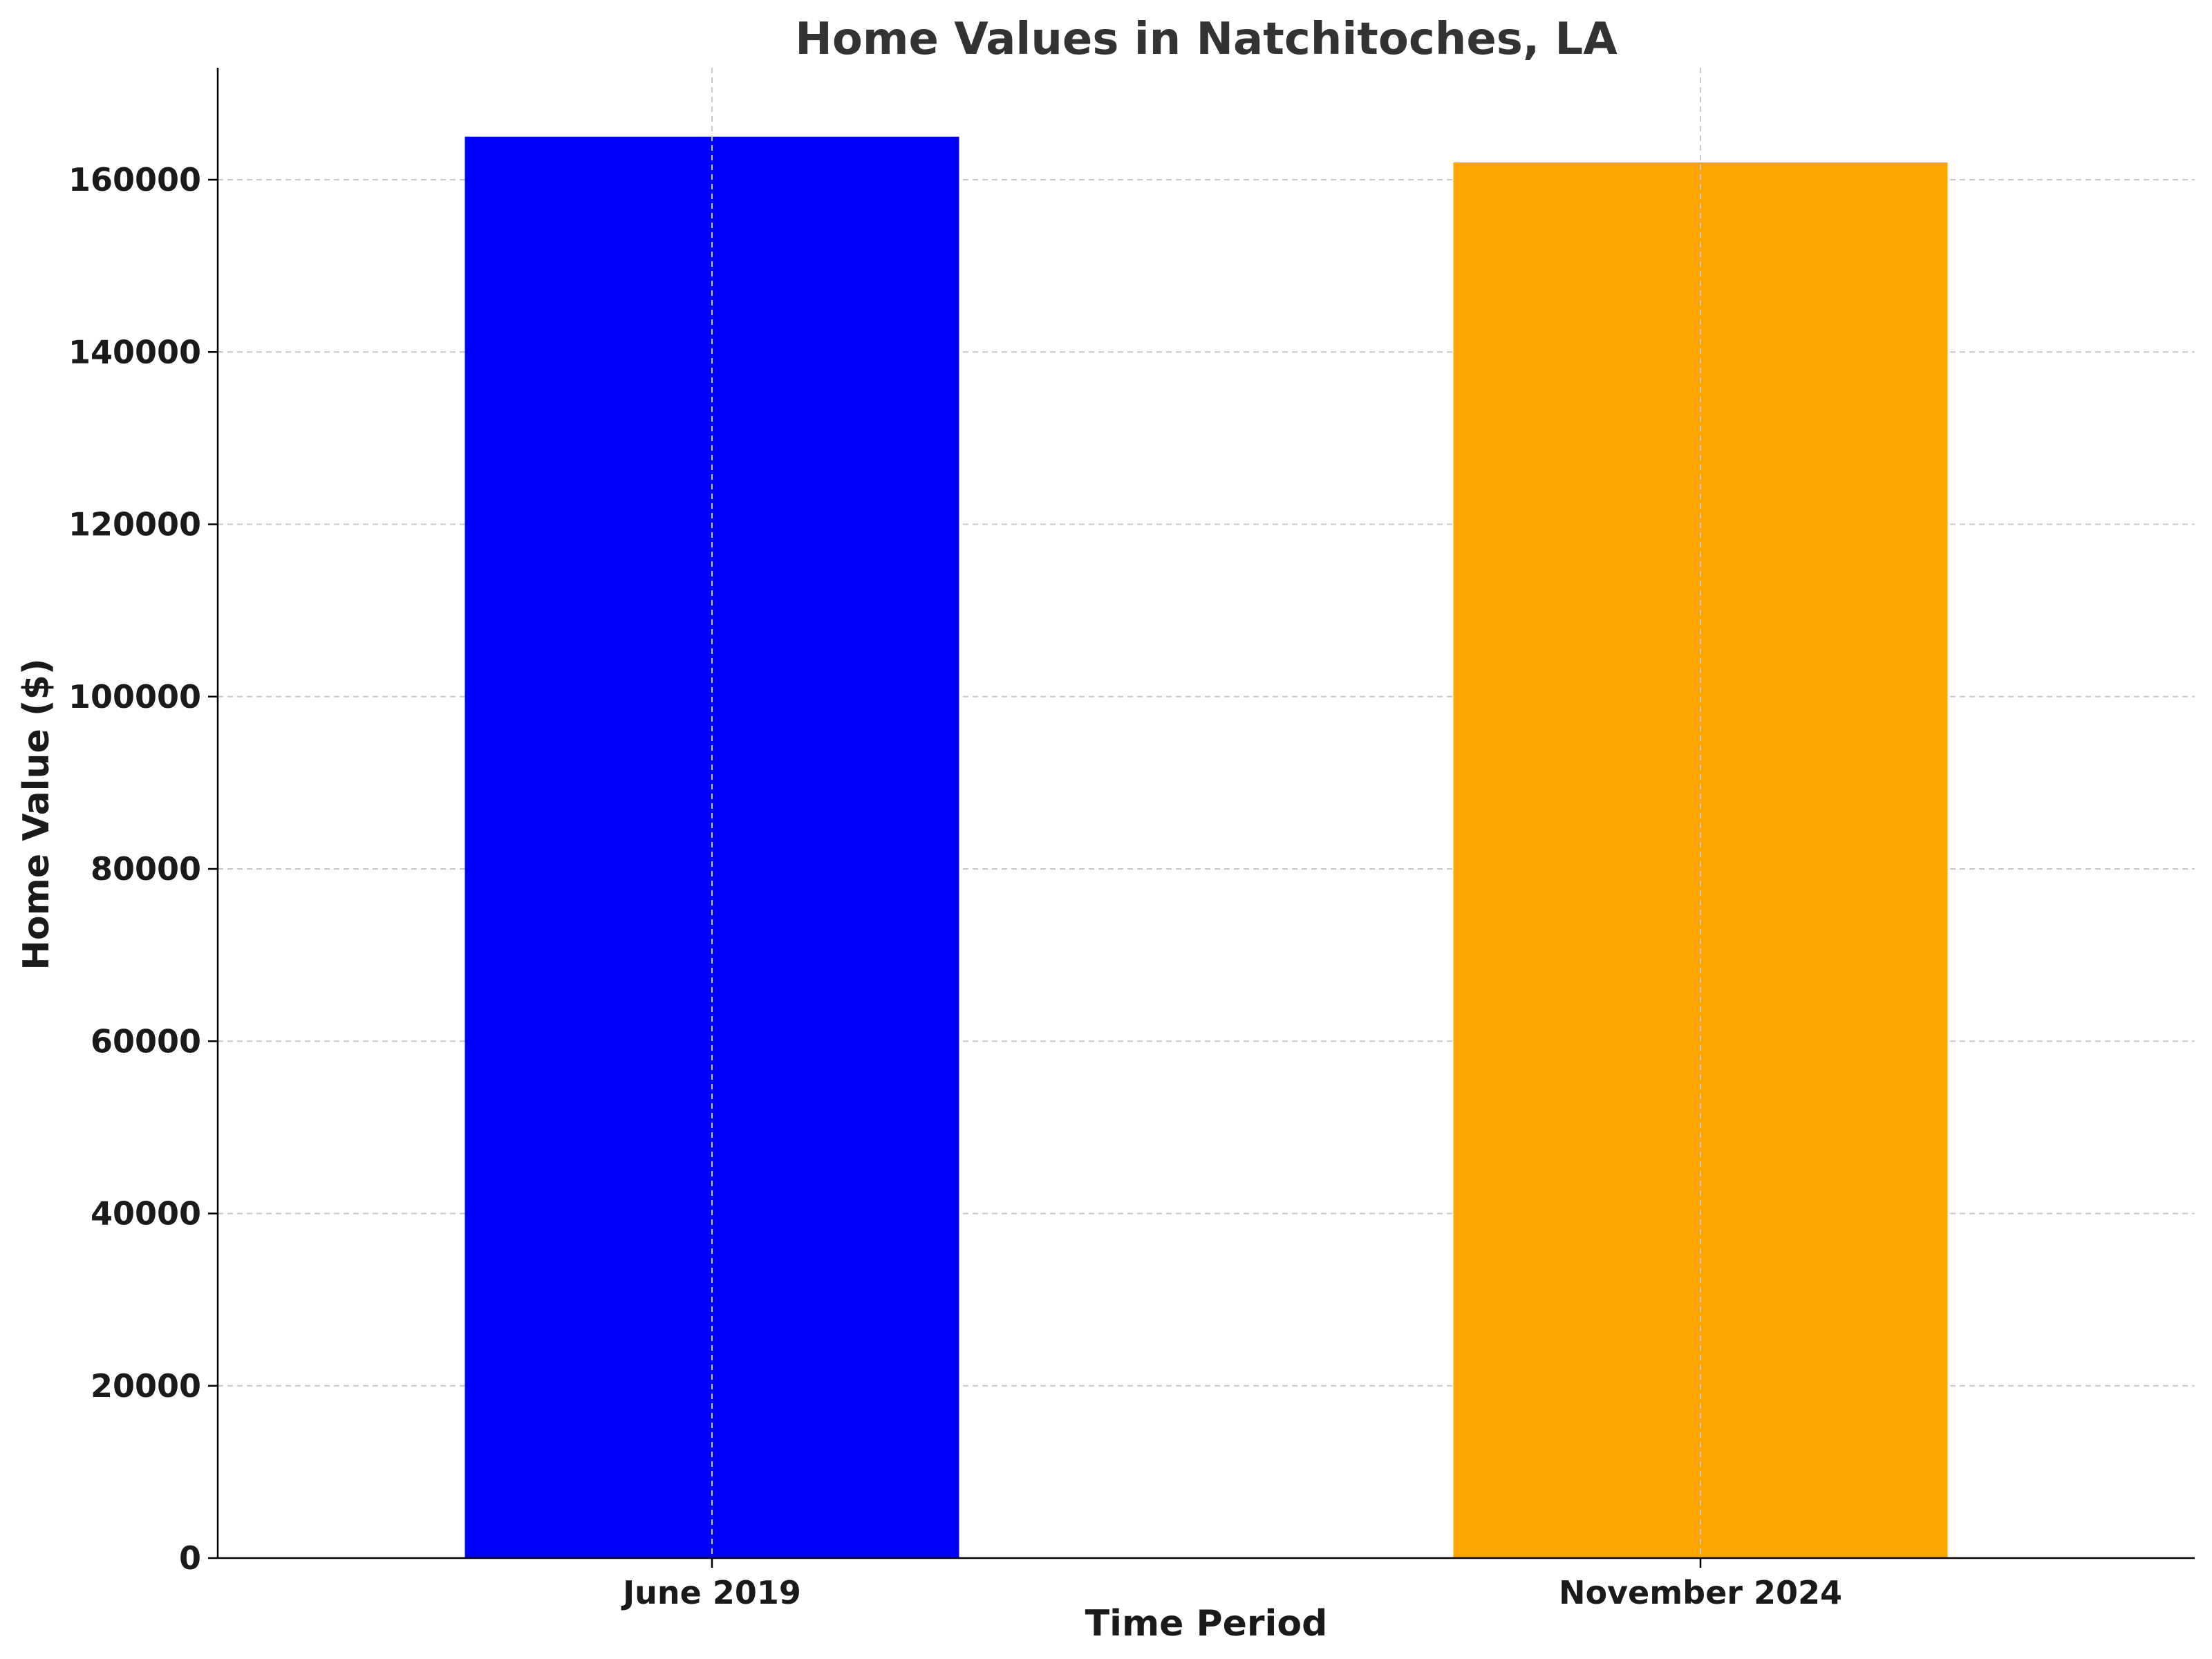 The height and width of the screenshot is (1659, 2212). I want to click on y-tick-label: 120000, so click(134, 524).